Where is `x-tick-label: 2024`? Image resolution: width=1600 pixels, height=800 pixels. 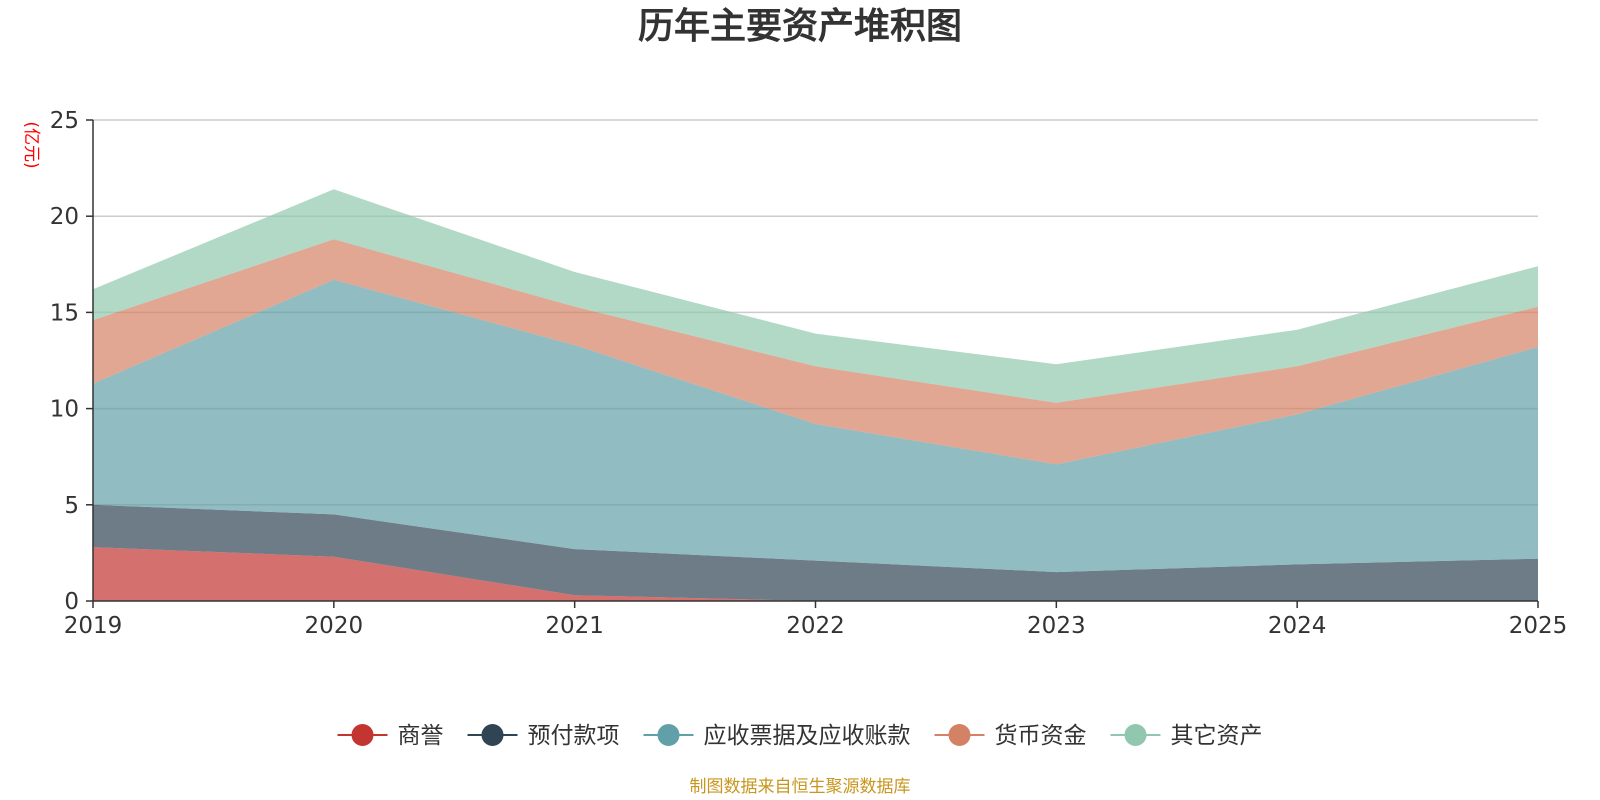 x-tick-label: 2024 is located at coordinates (1297, 626).